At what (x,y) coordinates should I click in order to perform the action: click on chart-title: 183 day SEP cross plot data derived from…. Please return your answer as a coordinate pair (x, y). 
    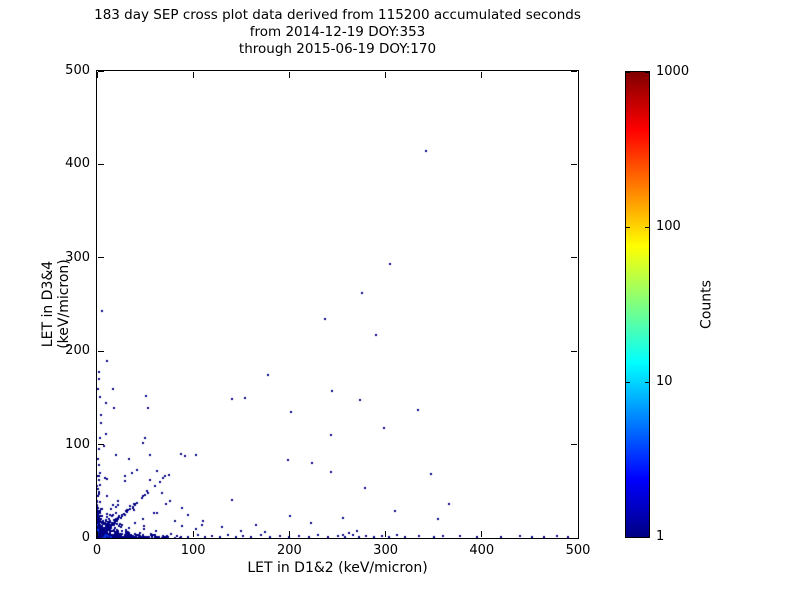
    Looking at the image, I should click on (337, 32).